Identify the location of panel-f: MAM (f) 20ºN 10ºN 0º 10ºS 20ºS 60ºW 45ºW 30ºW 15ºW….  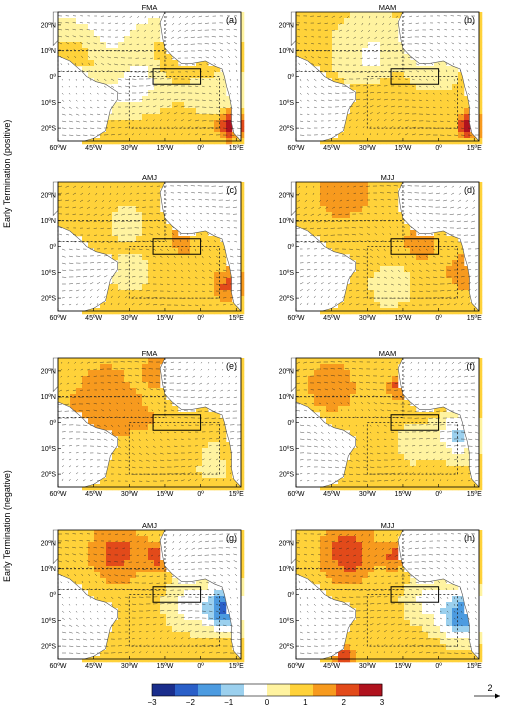
(381, 423).